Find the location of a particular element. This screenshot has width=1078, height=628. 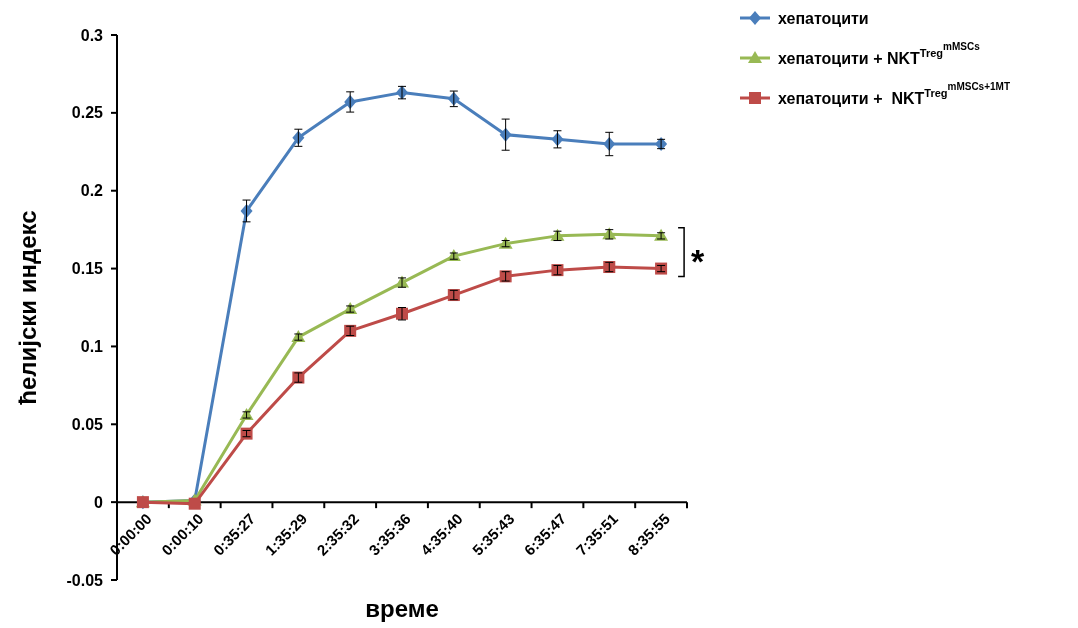

y-tick-label: 0.1 is located at coordinates (92, 347).